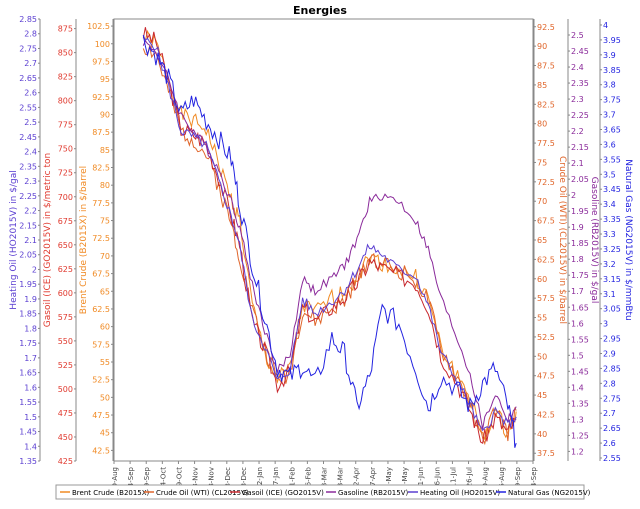 This screenshot has width=640, height=509. I want to click on axis-tick-label-rb: 1.4, so click(577, 387).